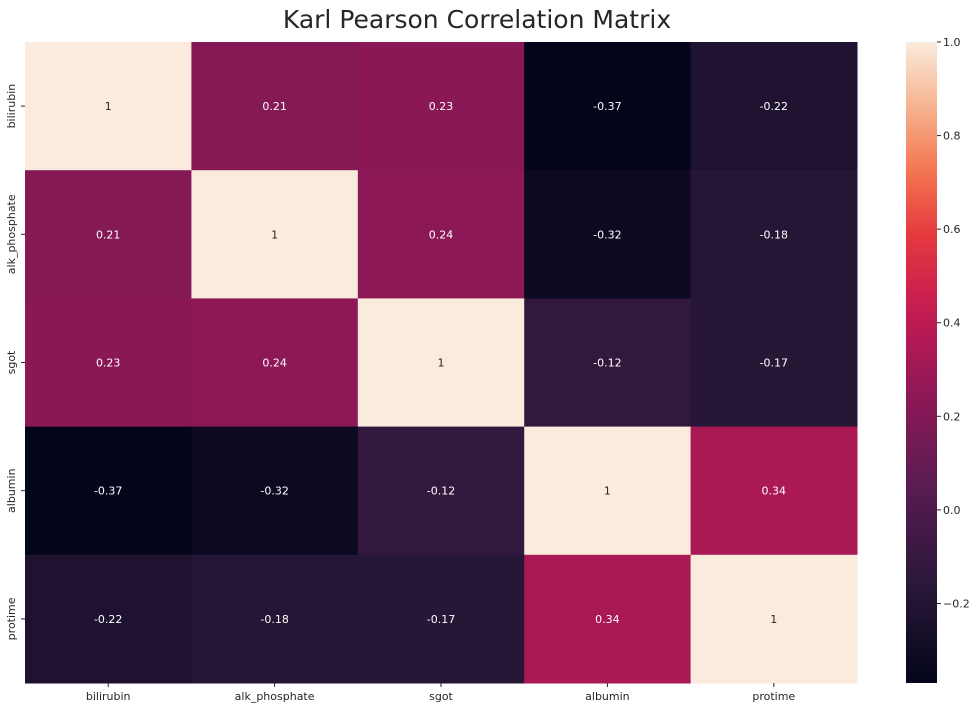 This screenshot has height=709, width=980. Describe the element at coordinates (952, 229) in the screenshot. I see `colorbar-tick-label: 0.6` at that location.